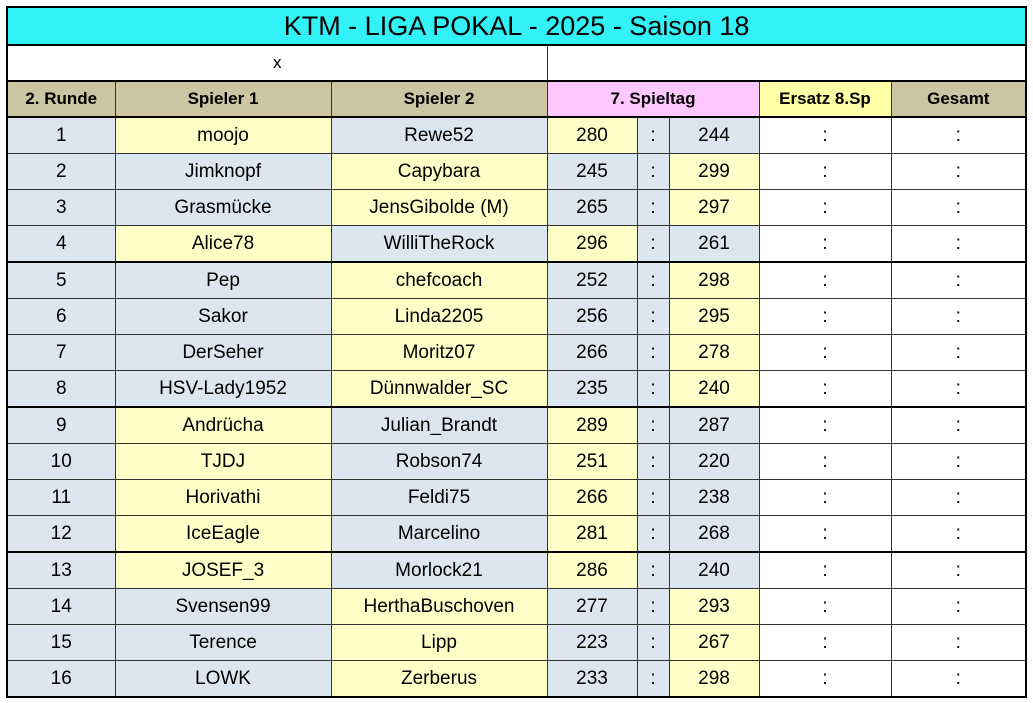  Describe the element at coordinates (439, 389) in the screenshot. I see `player2-cell: Dünnwalder_SC` at that location.